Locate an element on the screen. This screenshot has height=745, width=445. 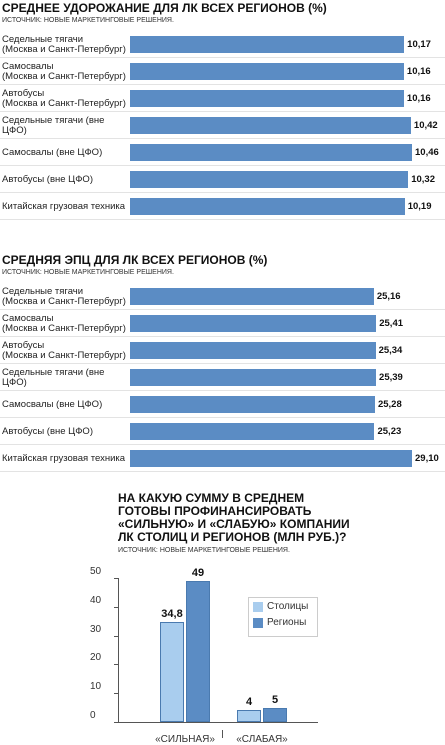
x-axis is located at coordinates (218, 722).